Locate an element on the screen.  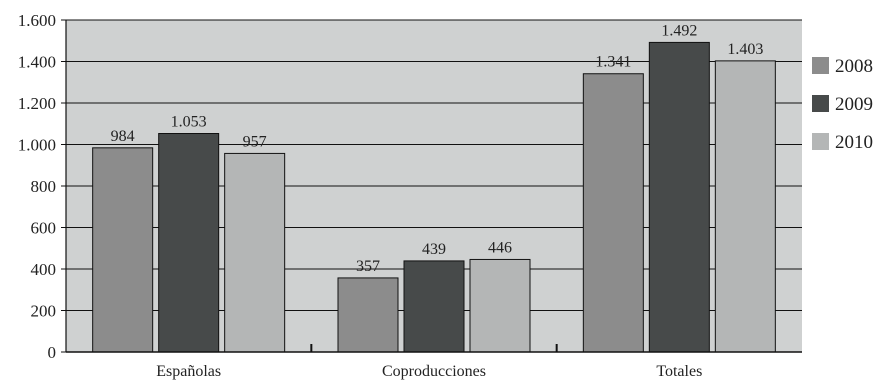
y-tick-label: 1.600 is located at coordinates (37, 20).